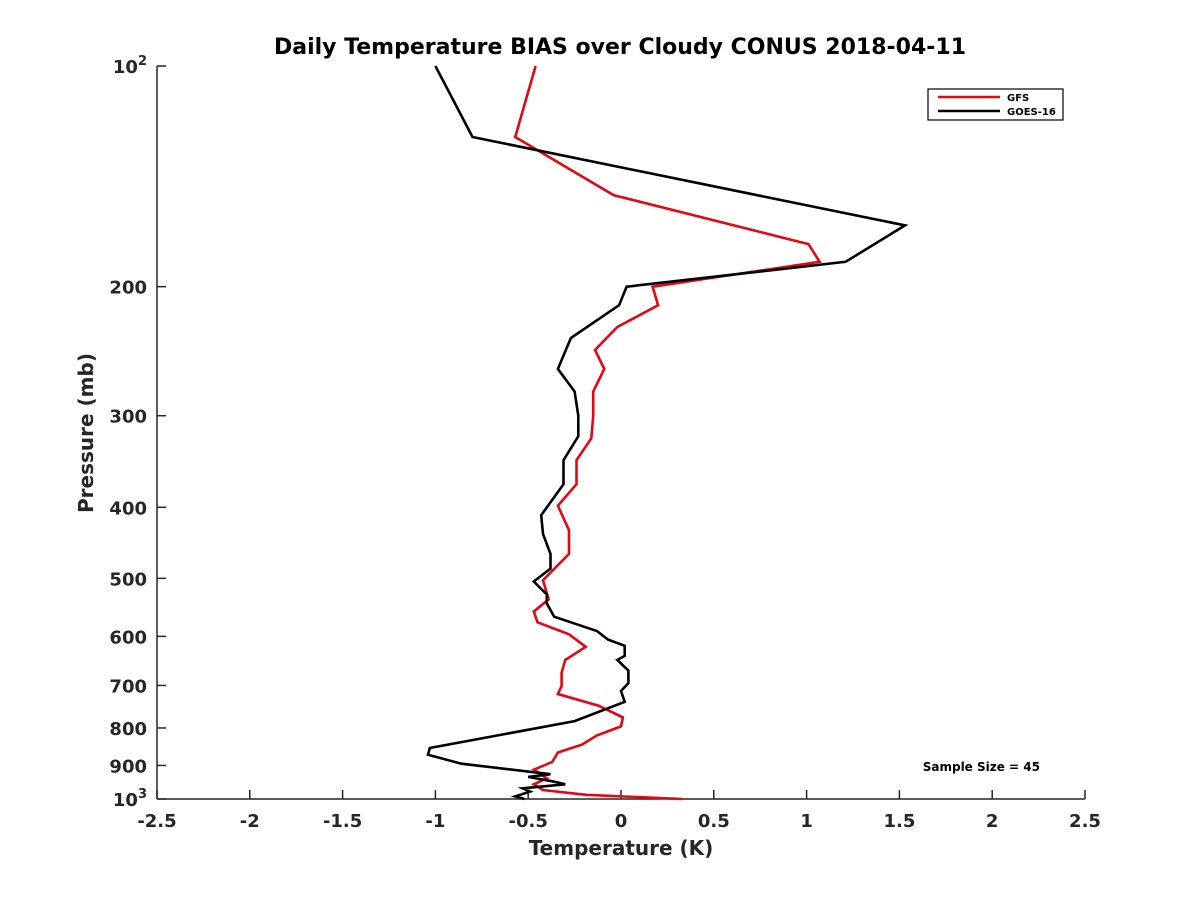 Image resolution: width=1200 pixels, height=900 pixels. What do you see at coordinates (714, 821) in the screenshot?
I see `x-tick-label: 0.5` at bounding box center [714, 821].